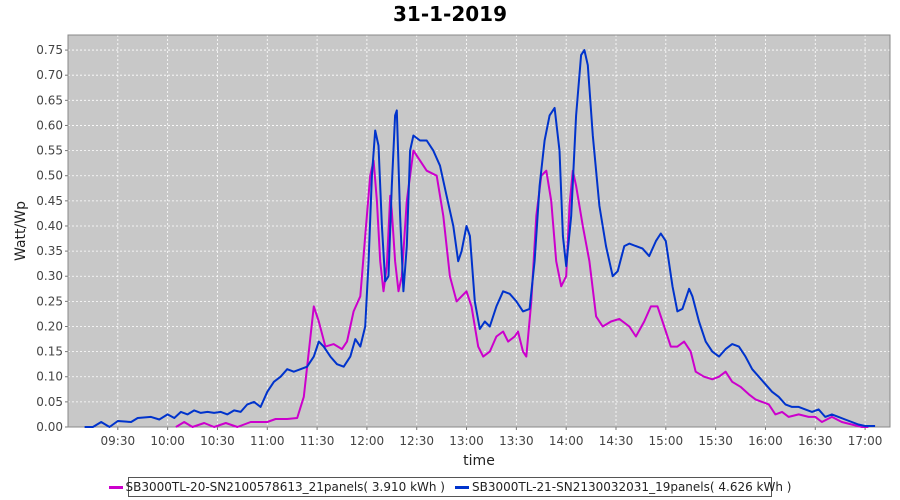  Describe the element at coordinates (167, 441) in the screenshot. I see `x-tick-label: 10:00` at that location.